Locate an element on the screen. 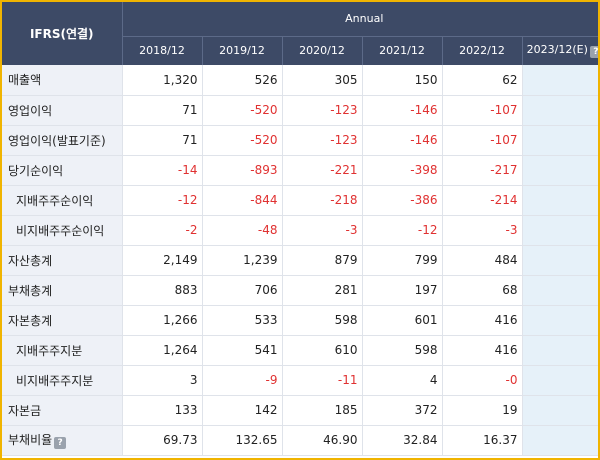 The height and width of the screenshot is (460, 600). row-label-text: 당기순이익 is located at coordinates (36, 170).